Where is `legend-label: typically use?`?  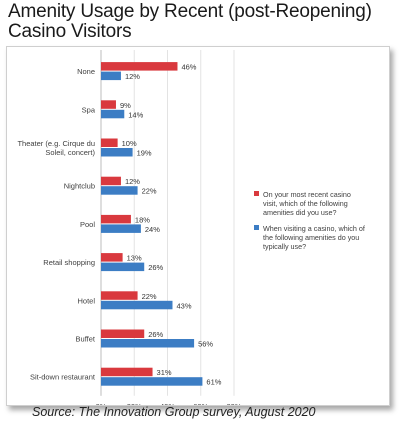 legend-label: typically use? is located at coordinates (284, 246).